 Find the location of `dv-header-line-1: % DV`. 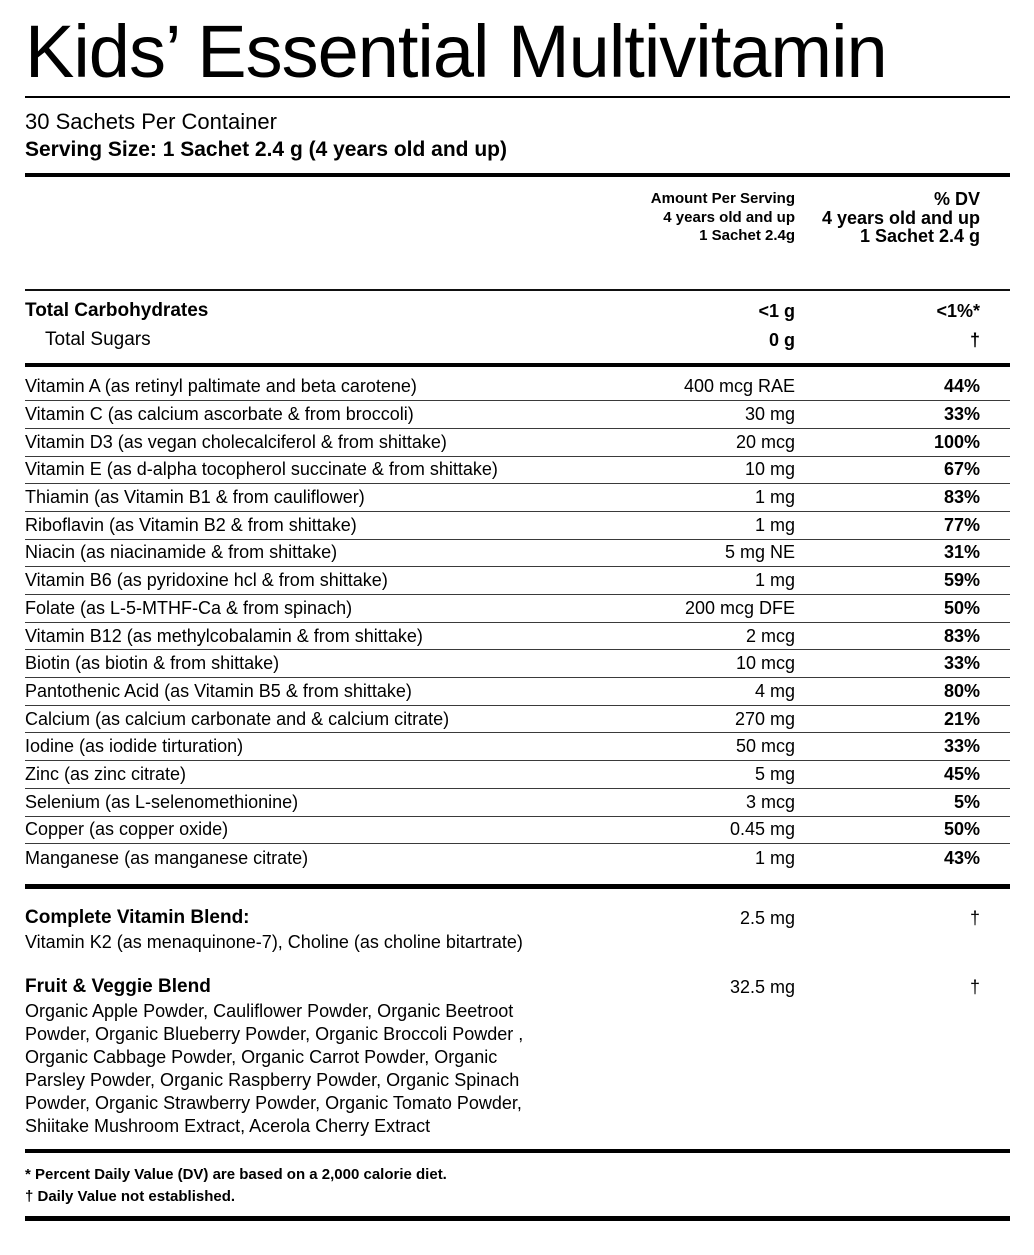

dv-header-line-1: % DV is located at coordinates (956, 199).